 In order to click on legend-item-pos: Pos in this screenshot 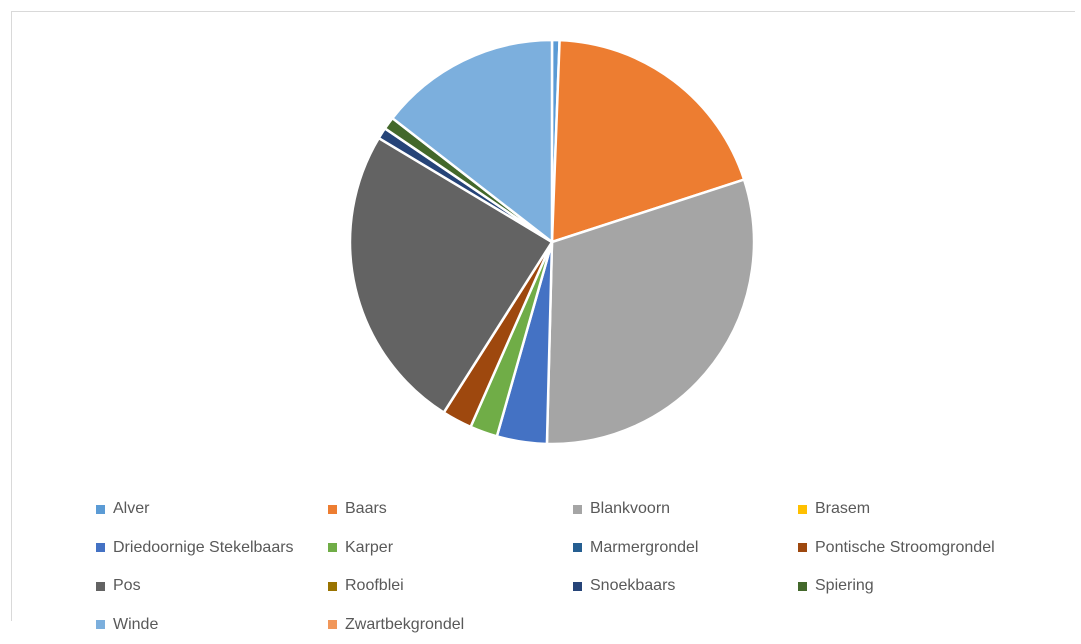, I will do `click(212, 586)`.